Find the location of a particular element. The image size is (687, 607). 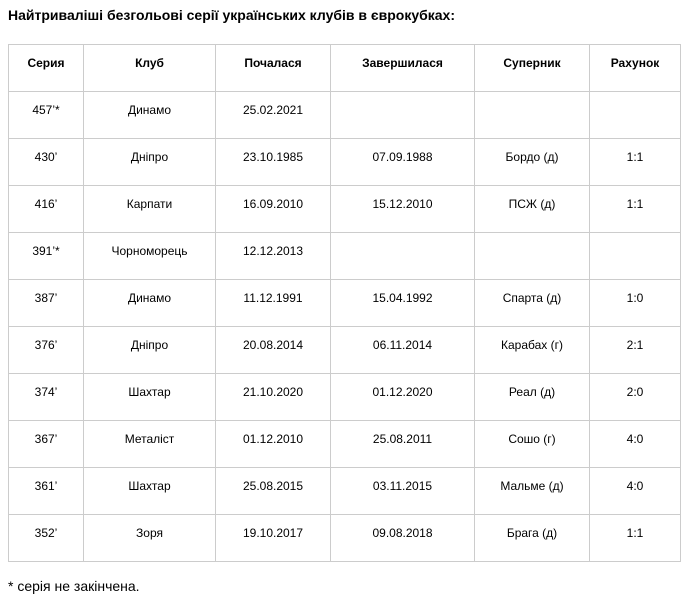

cell-started: 01.12.2010 is located at coordinates (273, 444).